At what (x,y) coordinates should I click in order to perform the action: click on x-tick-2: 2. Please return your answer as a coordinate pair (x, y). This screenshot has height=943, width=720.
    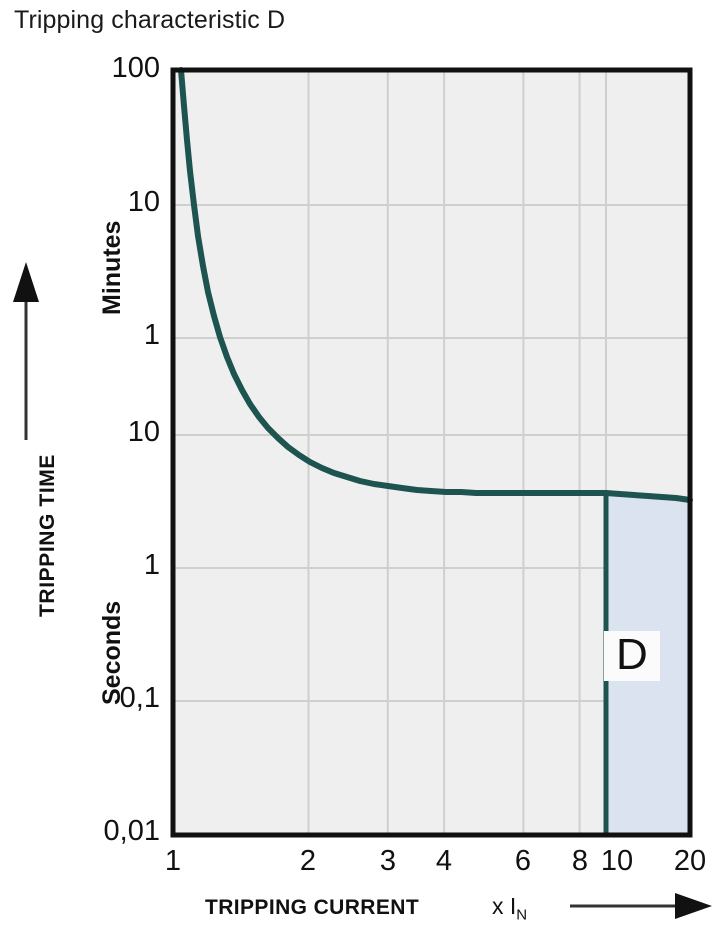
    Looking at the image, I should click on (308, 861).